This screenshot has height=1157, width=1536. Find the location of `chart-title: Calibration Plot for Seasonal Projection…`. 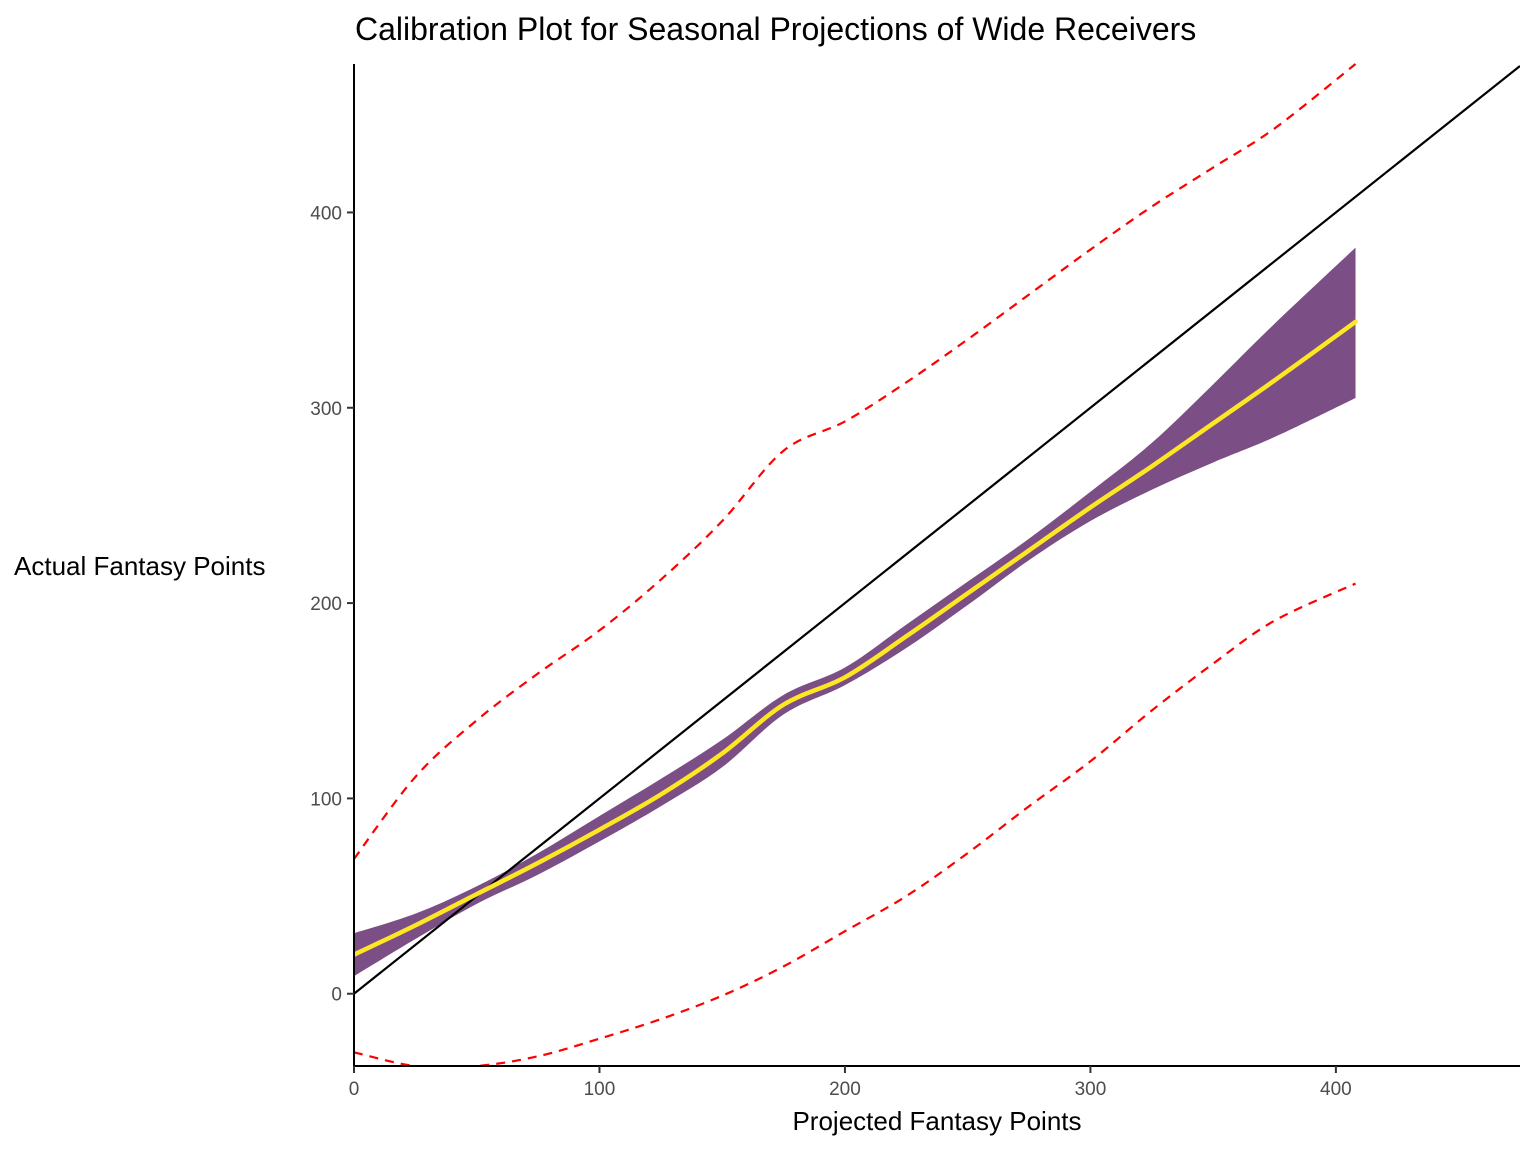

chart-title: Calibration Plot for Seasonal Projection… is located at coordinates (775, 29).